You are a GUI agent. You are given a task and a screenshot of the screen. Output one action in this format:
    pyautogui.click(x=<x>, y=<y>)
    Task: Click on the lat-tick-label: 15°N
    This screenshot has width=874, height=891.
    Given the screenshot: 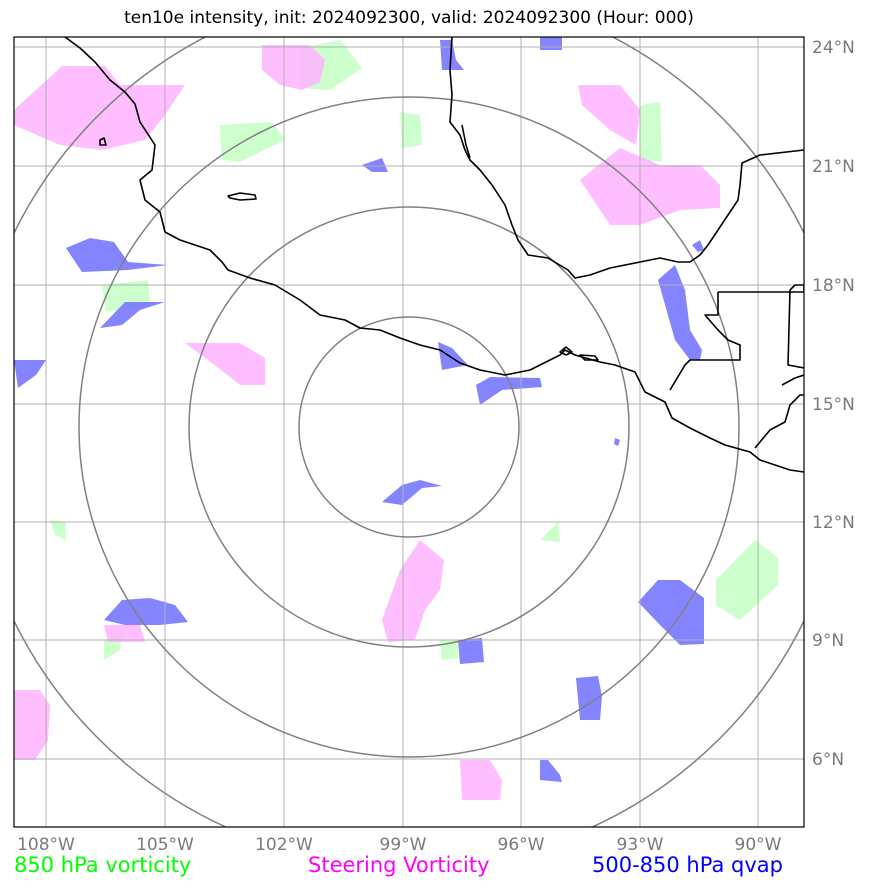 What is the action you would take?
    pyautogui.click(x=833, y=405)
    